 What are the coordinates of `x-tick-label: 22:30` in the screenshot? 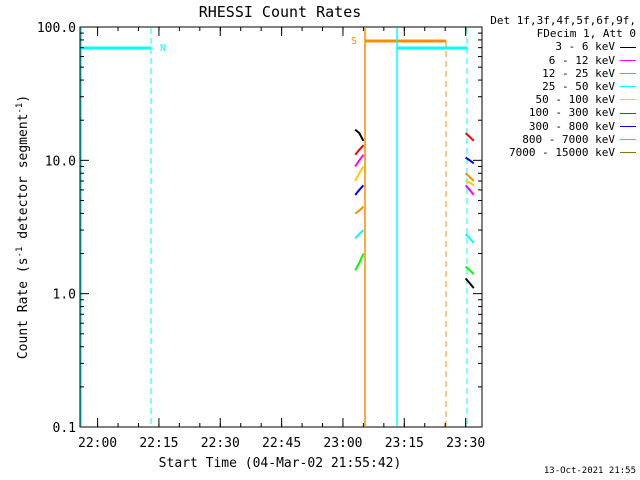 It's located at (220, 443).